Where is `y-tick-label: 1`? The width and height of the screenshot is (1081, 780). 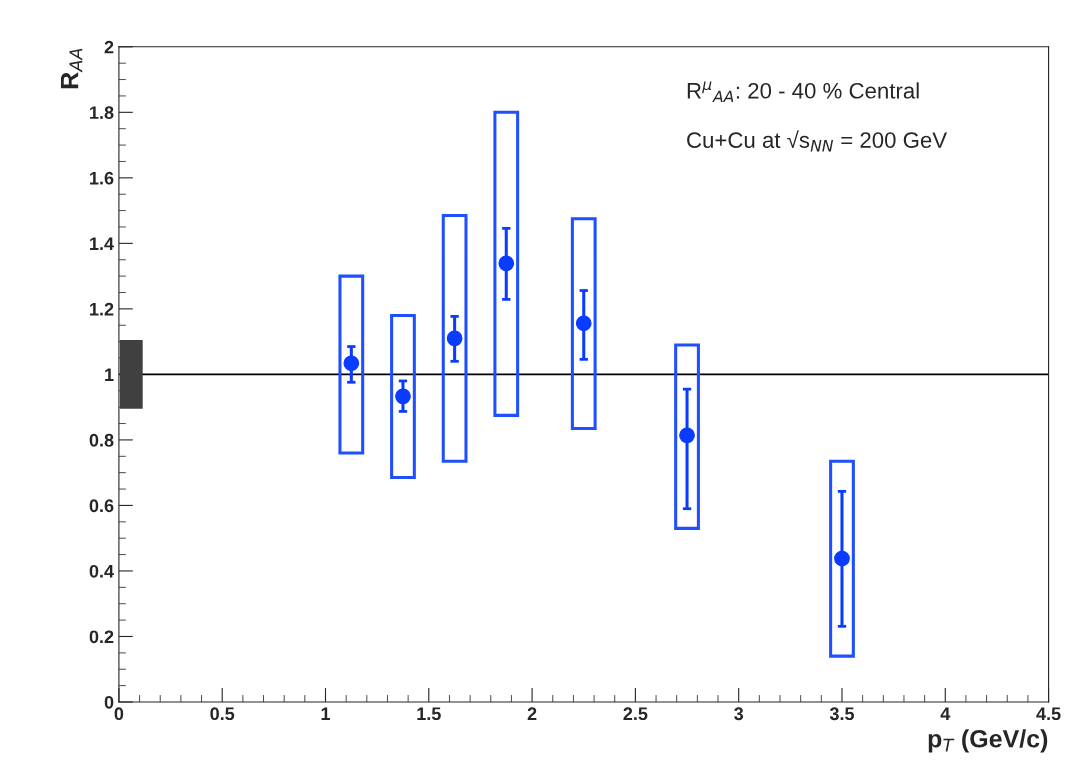
y-tick-label: 1 is located at coordinates (109, 374).